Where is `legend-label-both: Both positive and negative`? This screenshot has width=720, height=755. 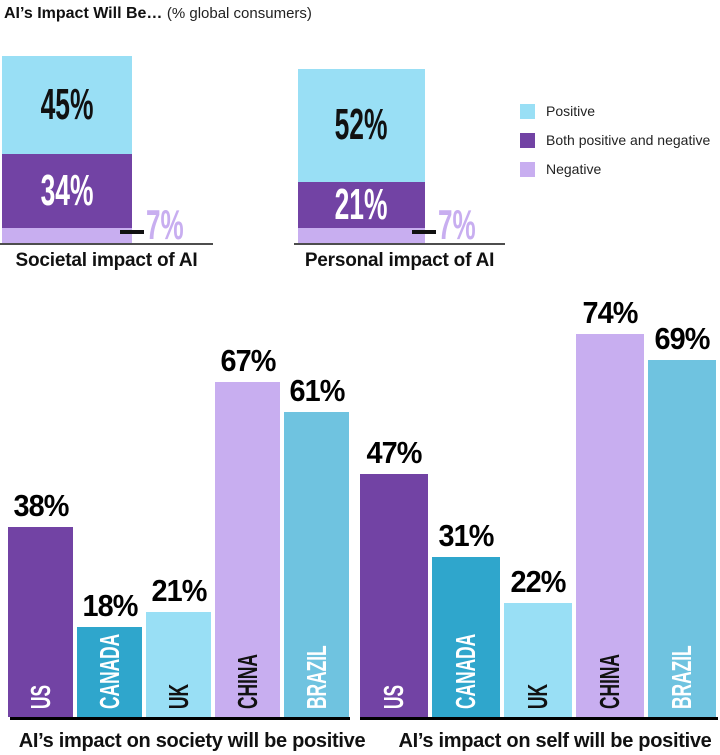 legend-label-both: Both positive and negative is located at coordinates (628, 140).